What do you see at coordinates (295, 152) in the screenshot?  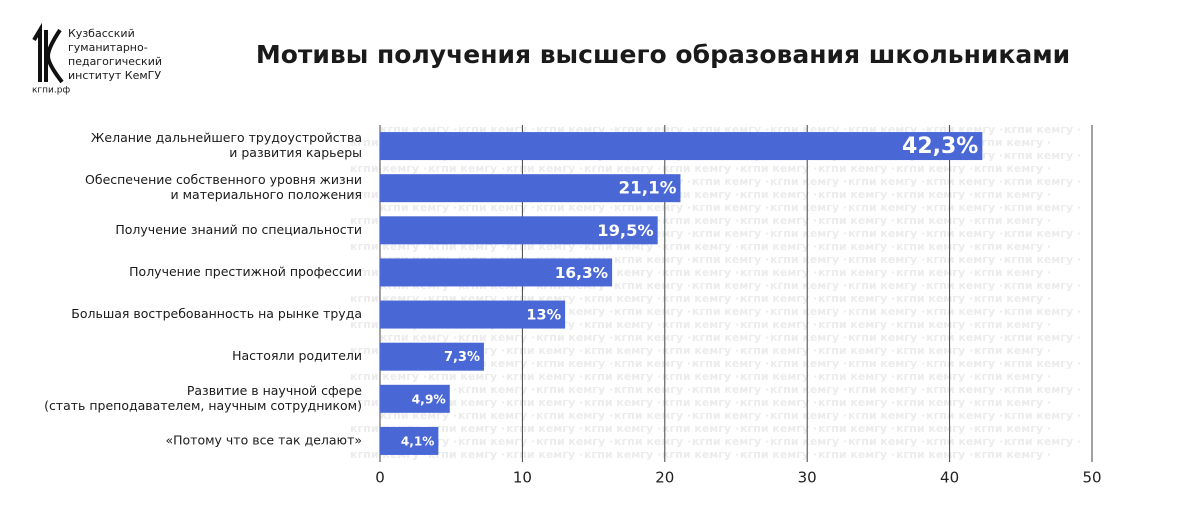 I see `category-label: и развития карьеры` at bounding box center [295, 152].